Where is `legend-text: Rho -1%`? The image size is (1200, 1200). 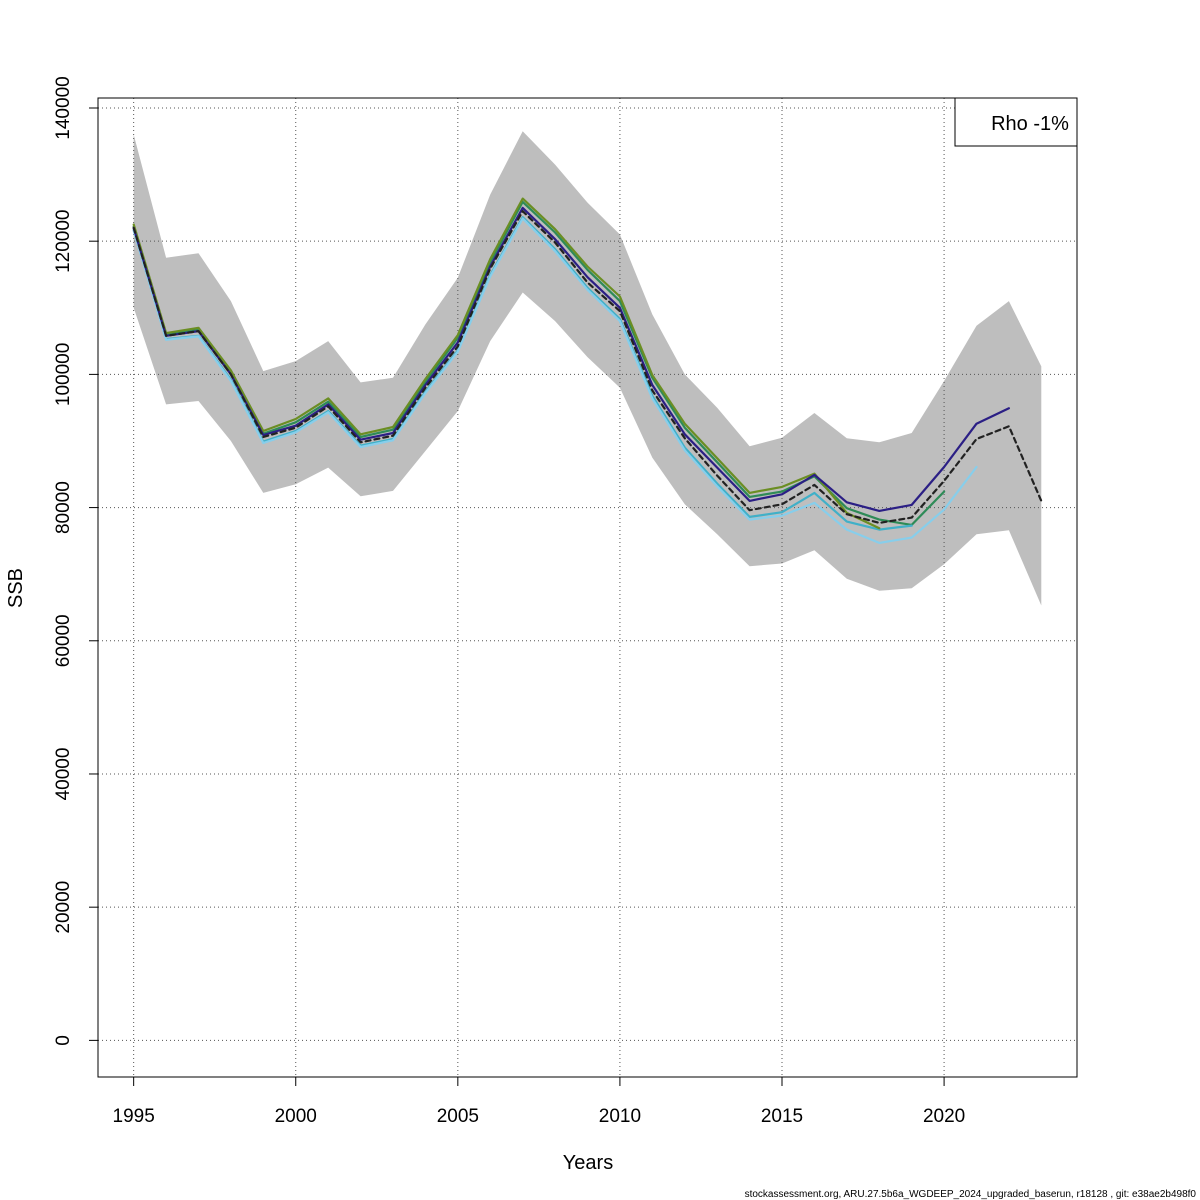
legend-text: Rho -1% is located at coordinates (1030, 124).